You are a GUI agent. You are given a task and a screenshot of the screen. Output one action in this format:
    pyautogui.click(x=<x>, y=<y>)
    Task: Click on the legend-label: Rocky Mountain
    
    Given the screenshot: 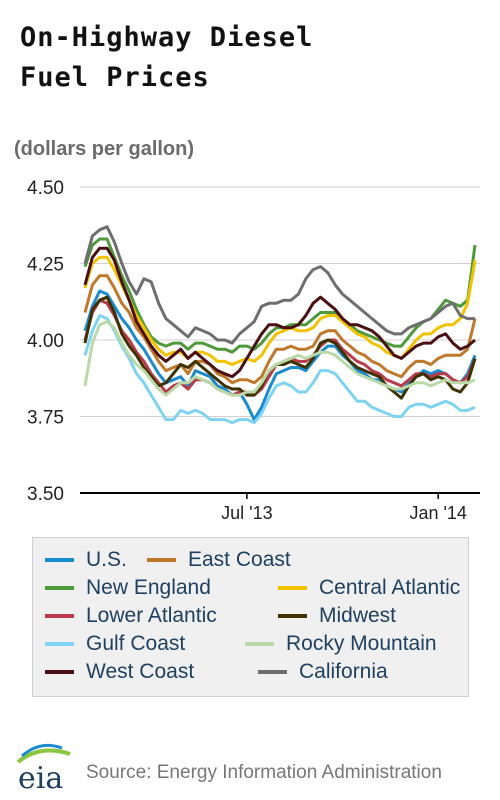 What is the action you would take?
    pyautogui.click(x=361, y=643)
    